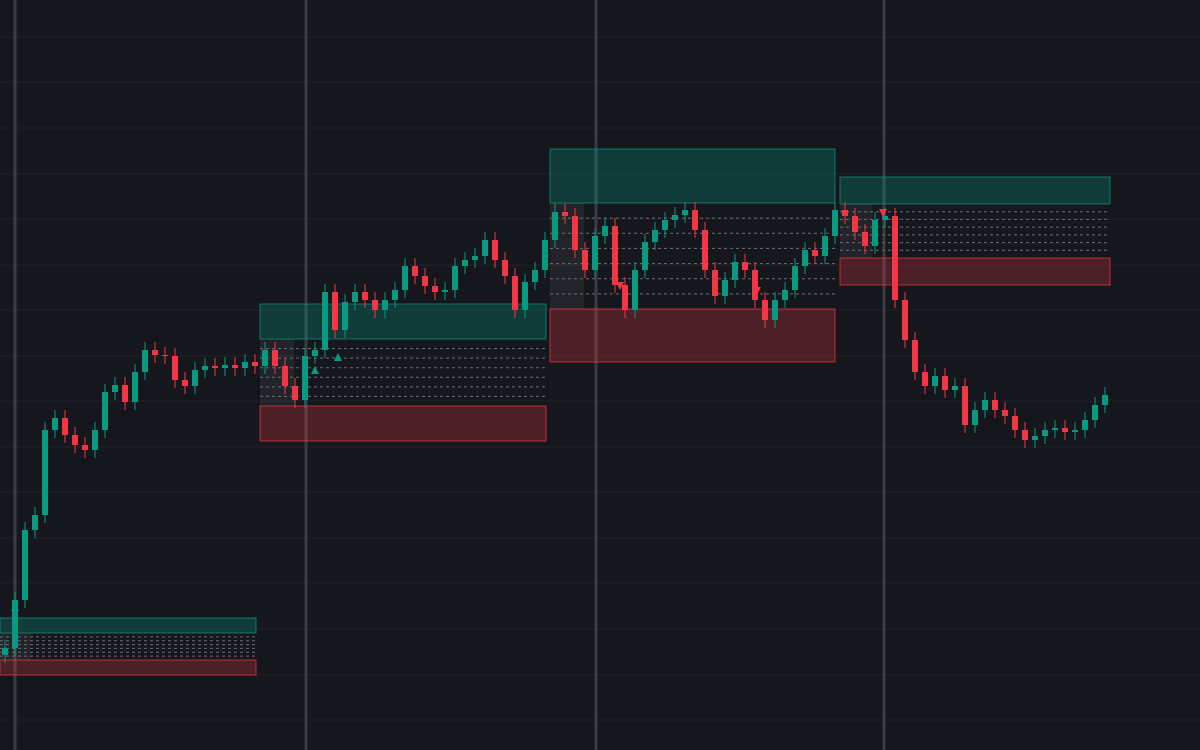 The height and width of the screenshot is (750, 1200). I want to click on demand-zone, so click(692, 335).